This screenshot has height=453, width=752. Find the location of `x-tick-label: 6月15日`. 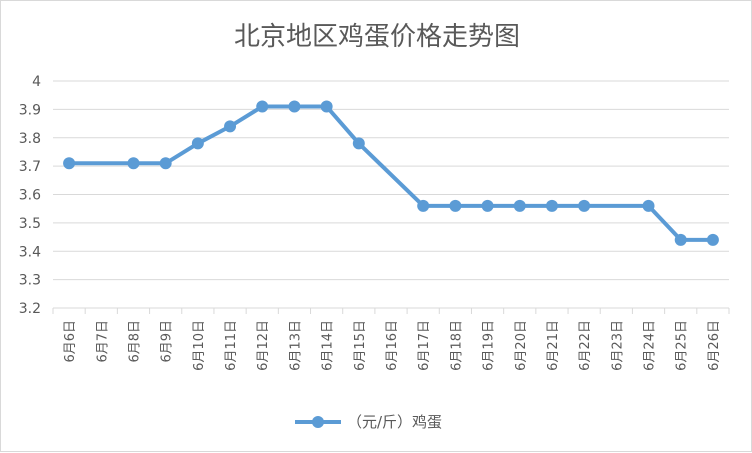

x-tick-label: 6月15日 is located at coordinates (360, 345).